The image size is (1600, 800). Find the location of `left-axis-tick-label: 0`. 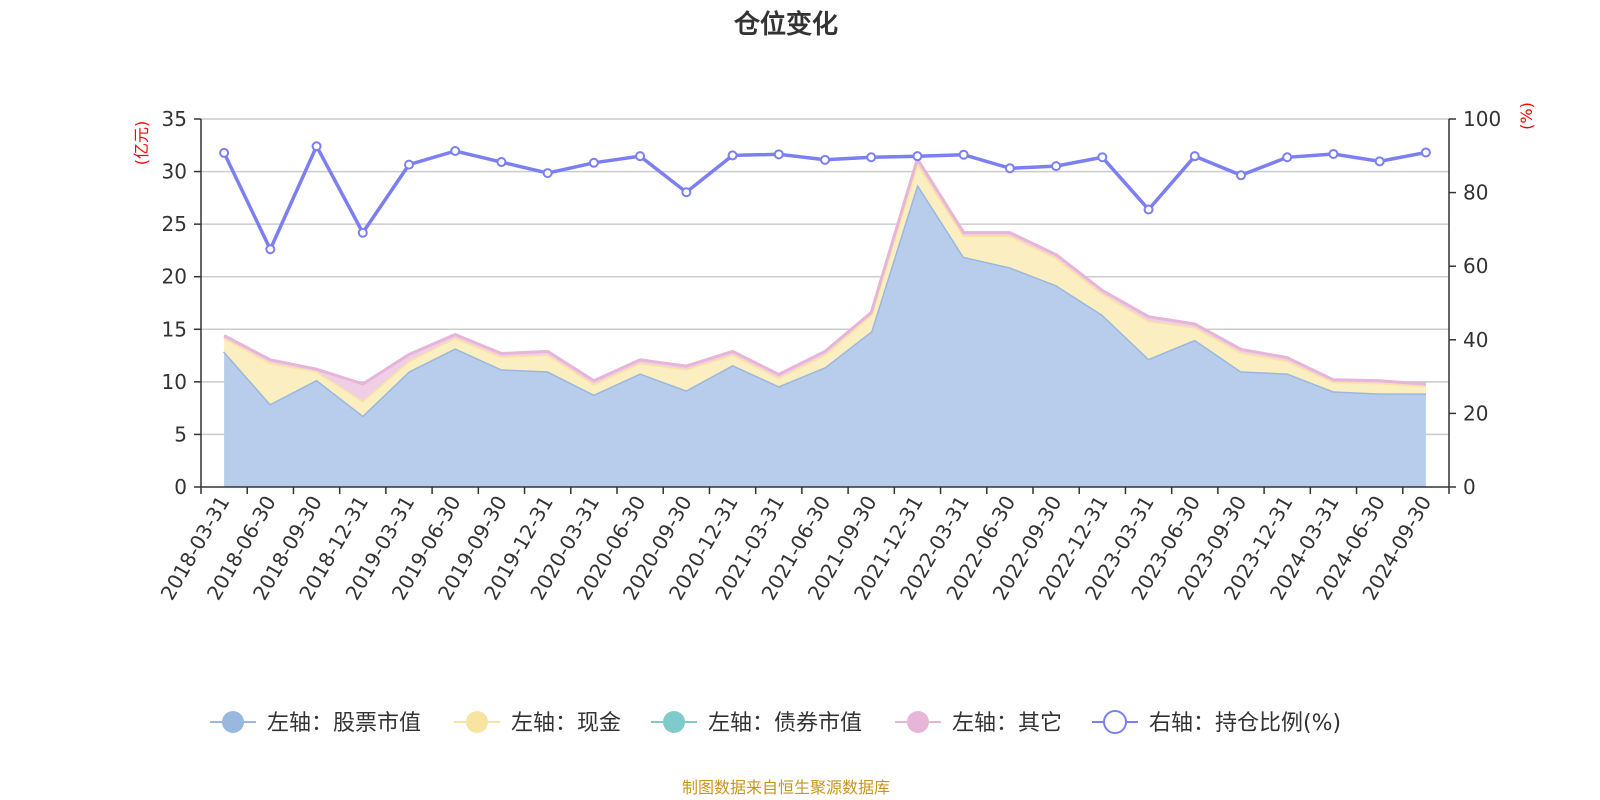

left-axis-tick-label: 0 is located at coordinates (180, 487).